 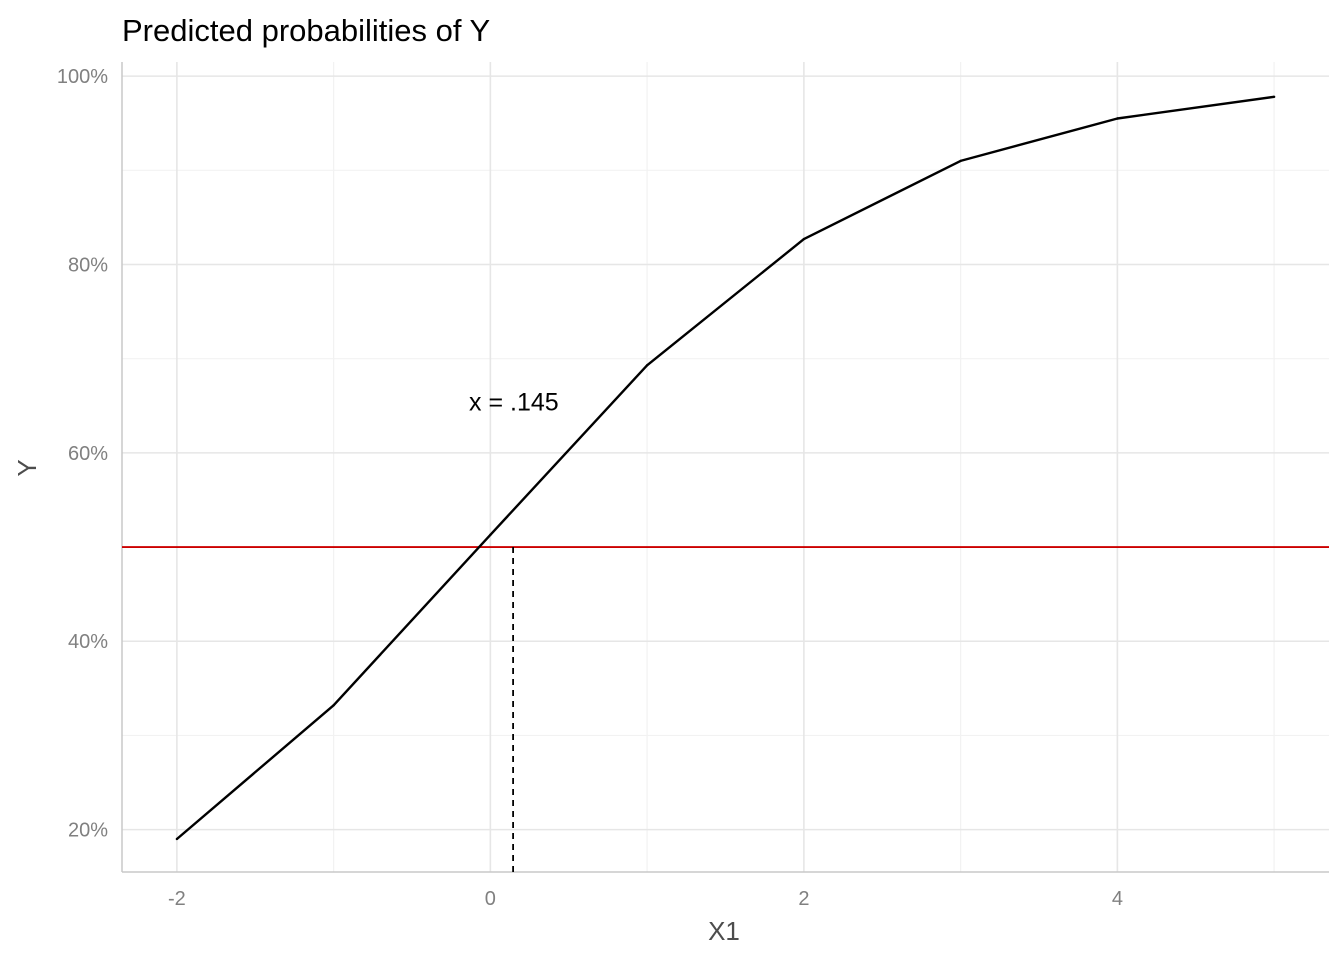 I want to click on y-tick-label: 100%, so click(x=82, y=77).